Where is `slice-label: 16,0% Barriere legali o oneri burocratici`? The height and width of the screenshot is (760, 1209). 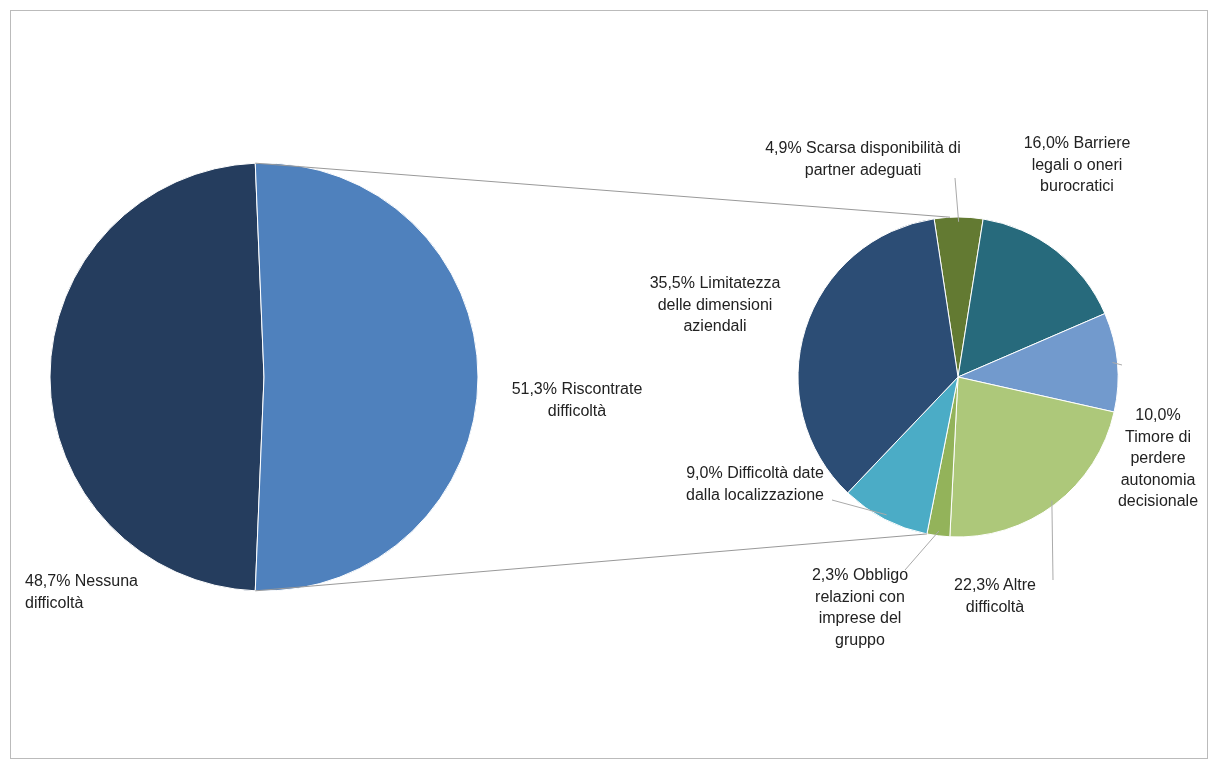 slice-label: 16,0% Barriere legali o oneri burocratici is located at coordinates (1077, 164).